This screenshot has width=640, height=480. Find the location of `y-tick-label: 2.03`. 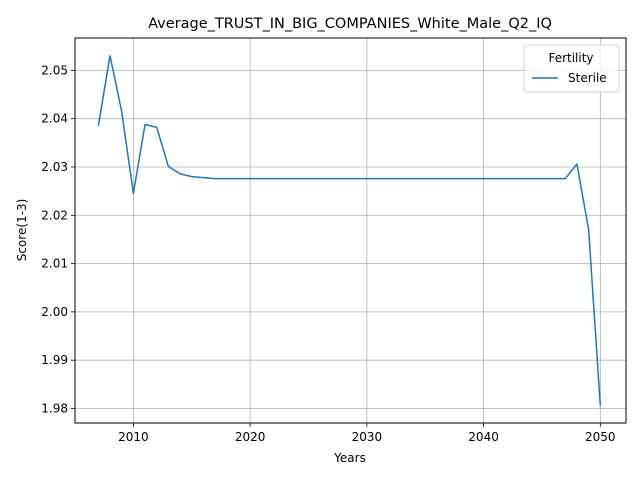

y-tick-label: 2.03 is located at coordinates (54, 167).